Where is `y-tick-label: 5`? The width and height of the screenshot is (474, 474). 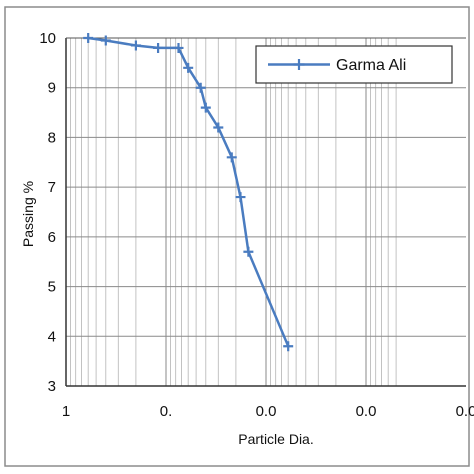 y-tick-label: 5 is located at coordinates (52, 287).